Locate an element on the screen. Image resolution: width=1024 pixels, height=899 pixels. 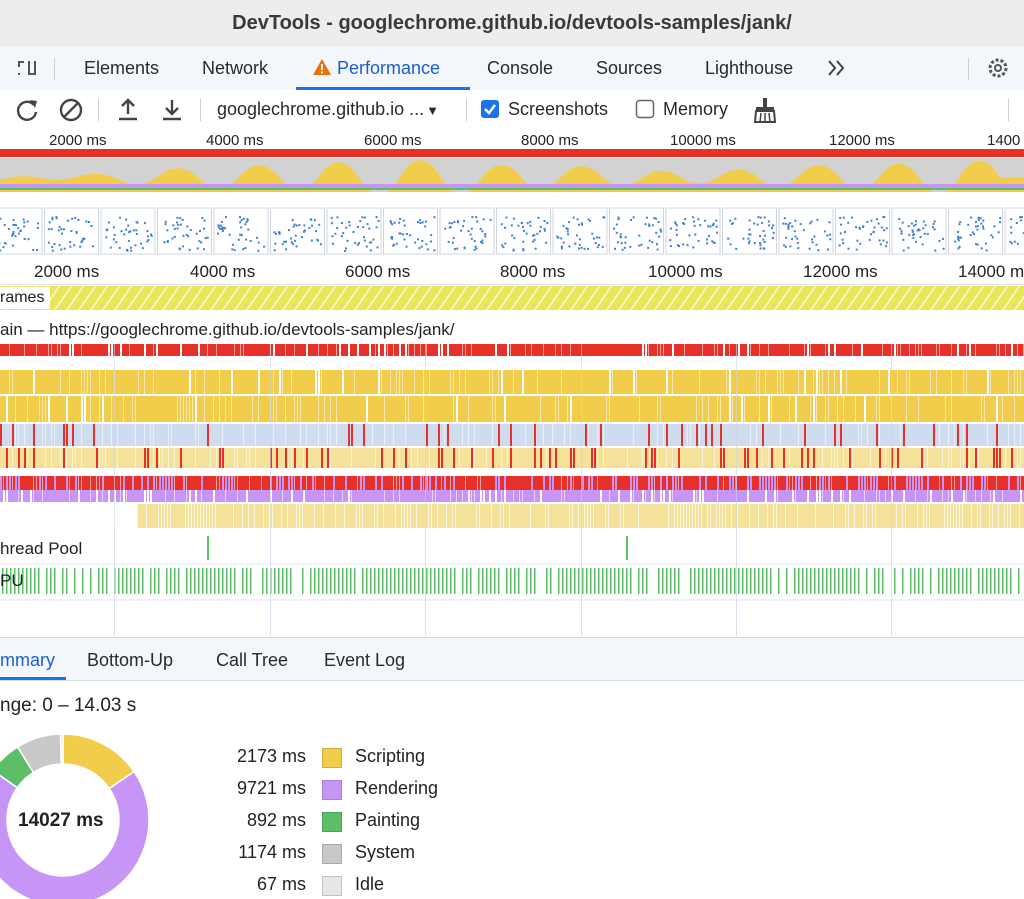
inspect-icon is located at coordinates (28, 68).